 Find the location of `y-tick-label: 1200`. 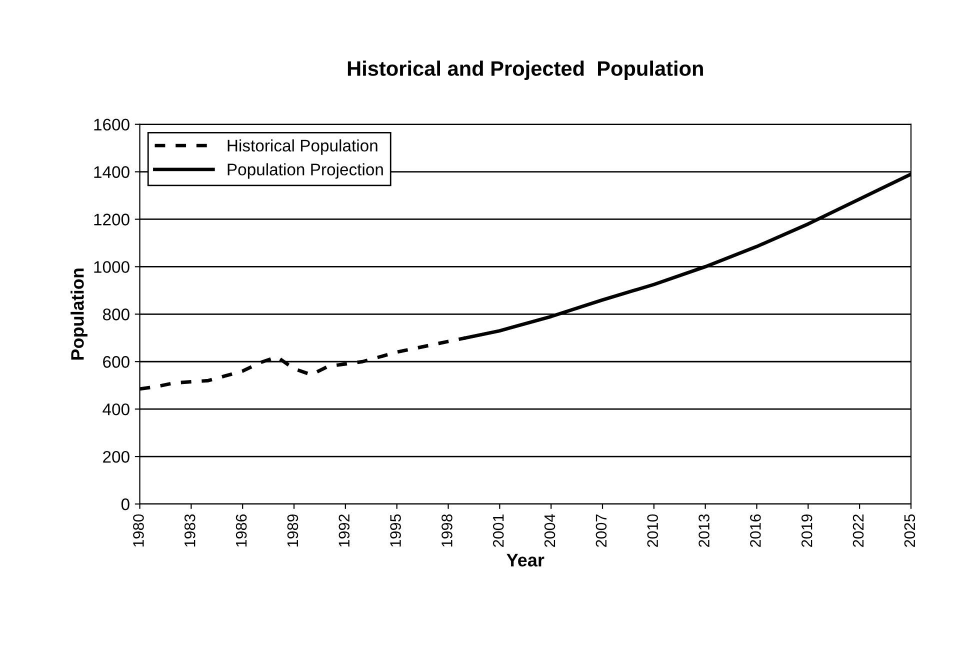

y-tick-label: 1200 is located at coordinates (112, 220).